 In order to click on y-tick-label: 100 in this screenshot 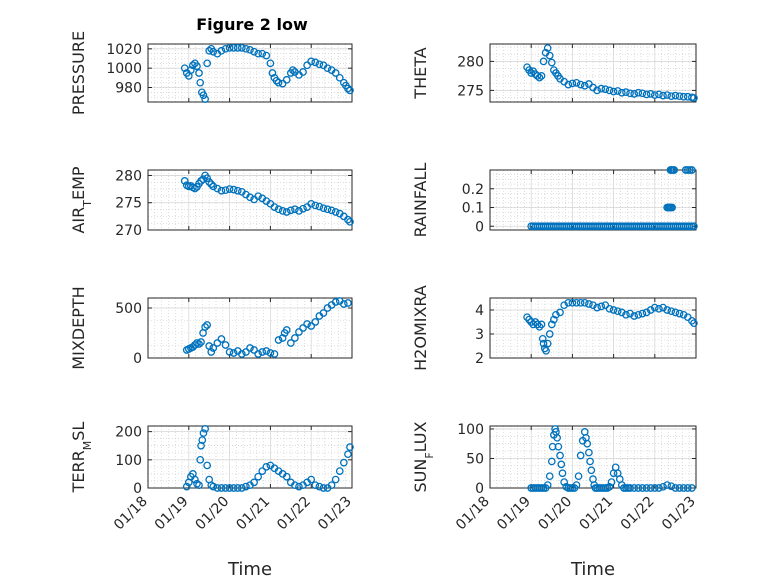, I will do `click(470, 430)`.